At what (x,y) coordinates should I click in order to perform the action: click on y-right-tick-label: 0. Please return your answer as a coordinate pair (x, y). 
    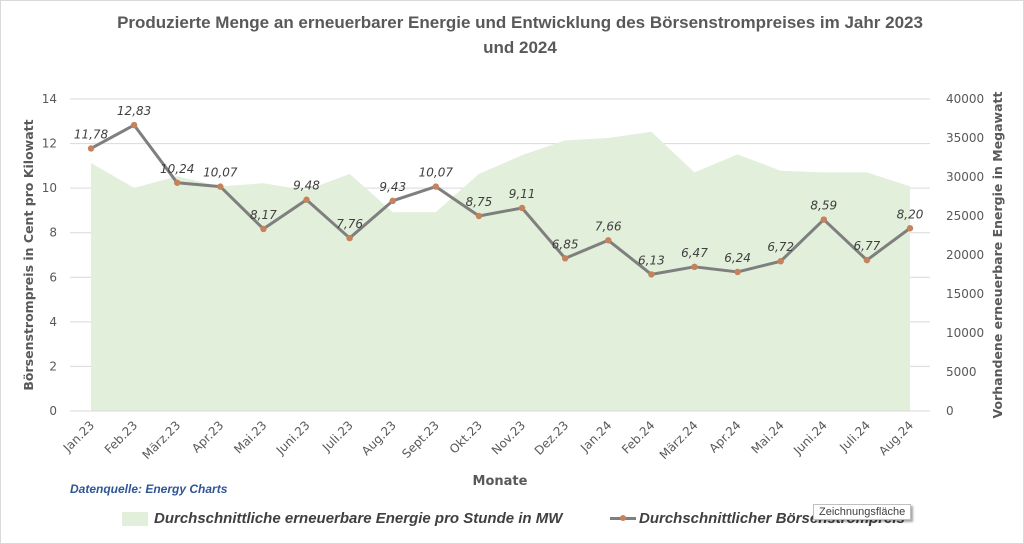
    Looking at the image, I should click on (950, 411).